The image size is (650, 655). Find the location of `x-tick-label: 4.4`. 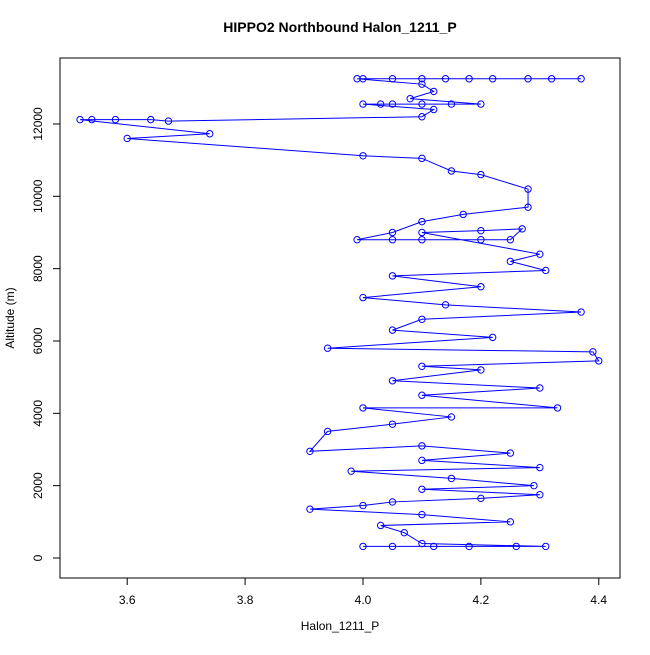

x-tick-label: 4.4 is located at coordinates (598, 600).